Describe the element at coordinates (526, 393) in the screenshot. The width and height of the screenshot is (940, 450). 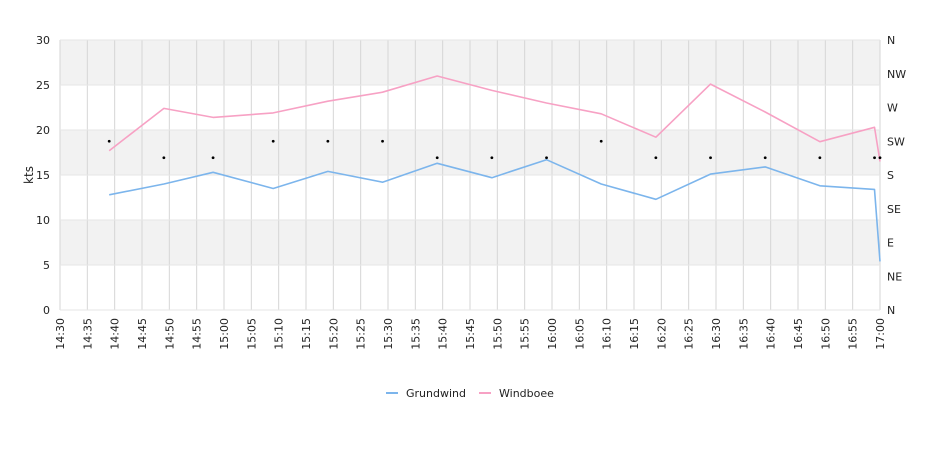
I see `legend-label: Windboee` at that location.